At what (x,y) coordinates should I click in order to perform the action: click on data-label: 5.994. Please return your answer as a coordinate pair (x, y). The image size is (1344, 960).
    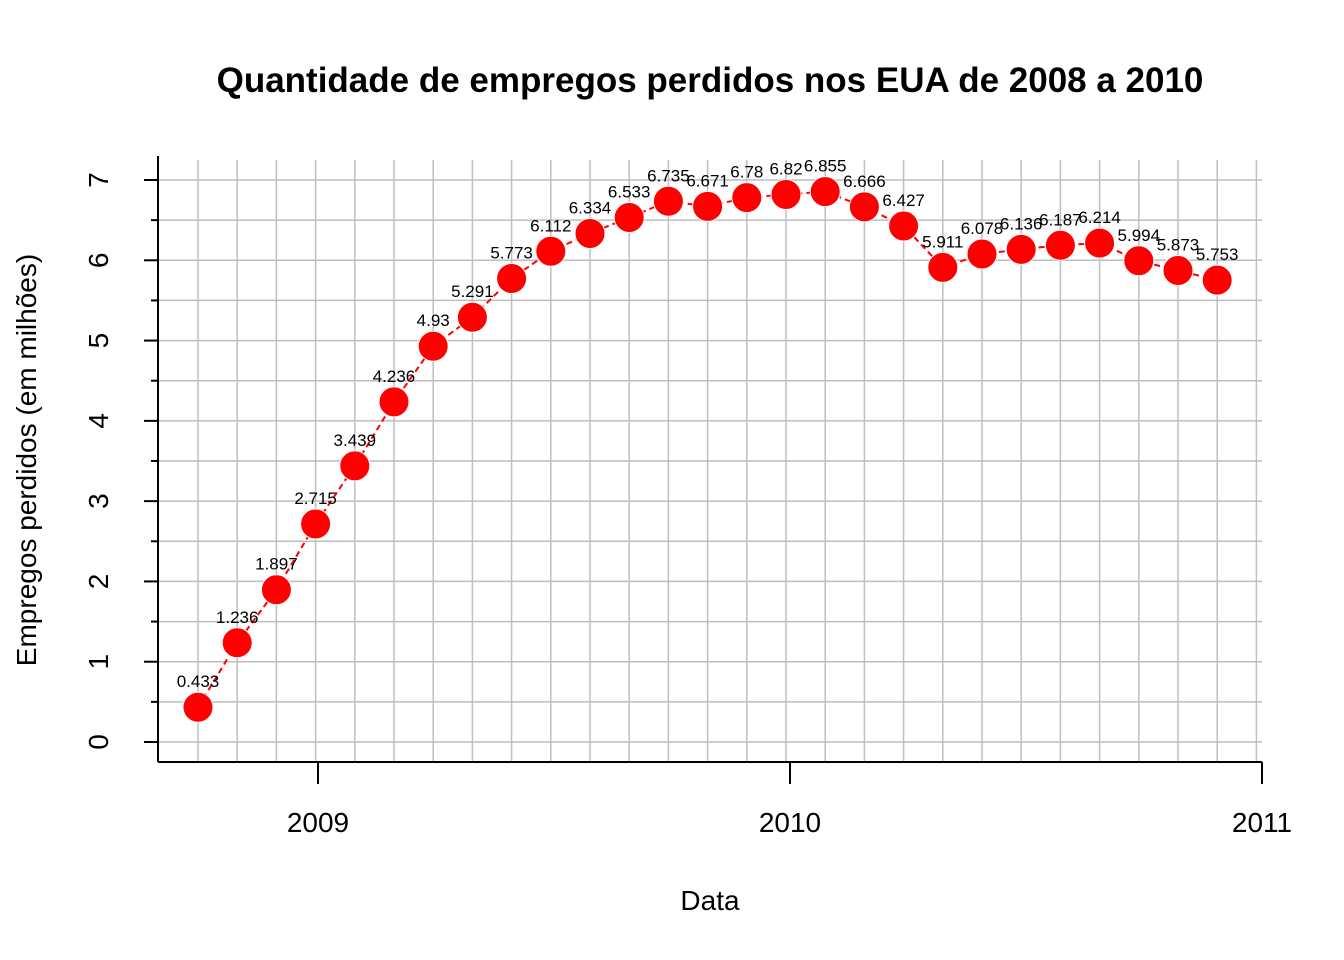
    Looking at the image, I should click on (1139, 235).